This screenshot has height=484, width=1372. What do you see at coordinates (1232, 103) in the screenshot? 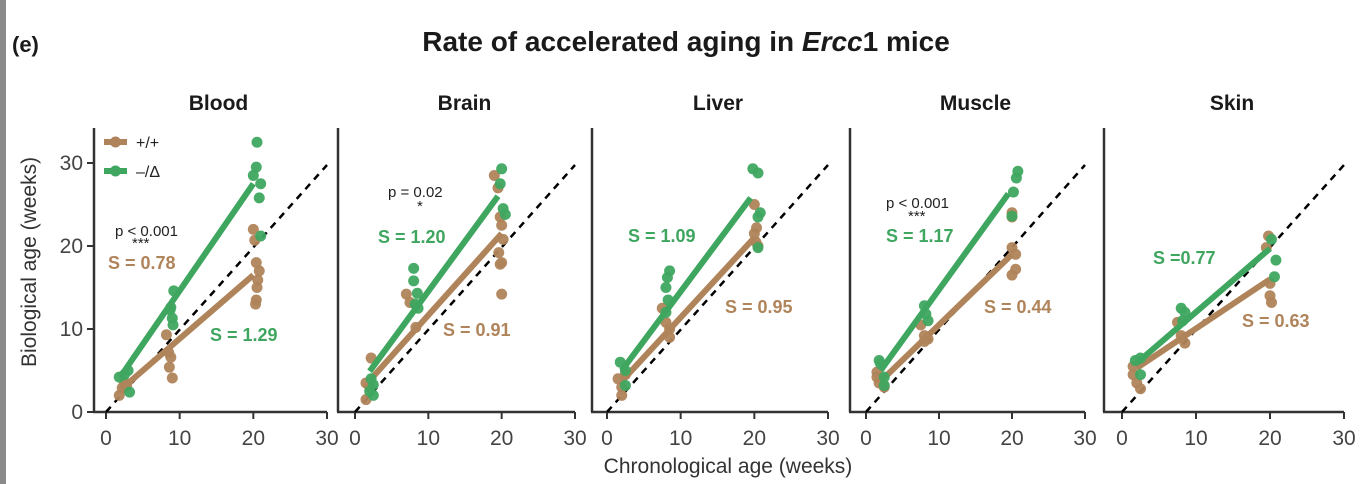
I see `panel-title: Skin` at bounding box center [1232, 103].